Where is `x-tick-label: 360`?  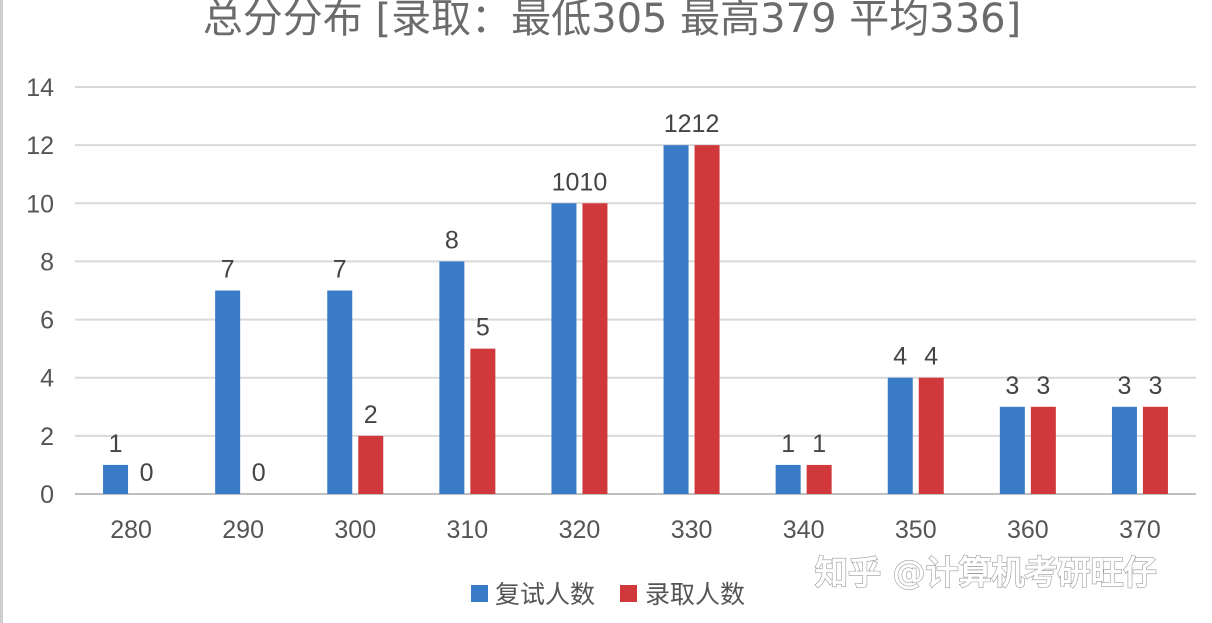
x-tick-label: 360 is located at coordinates (1028, 530).